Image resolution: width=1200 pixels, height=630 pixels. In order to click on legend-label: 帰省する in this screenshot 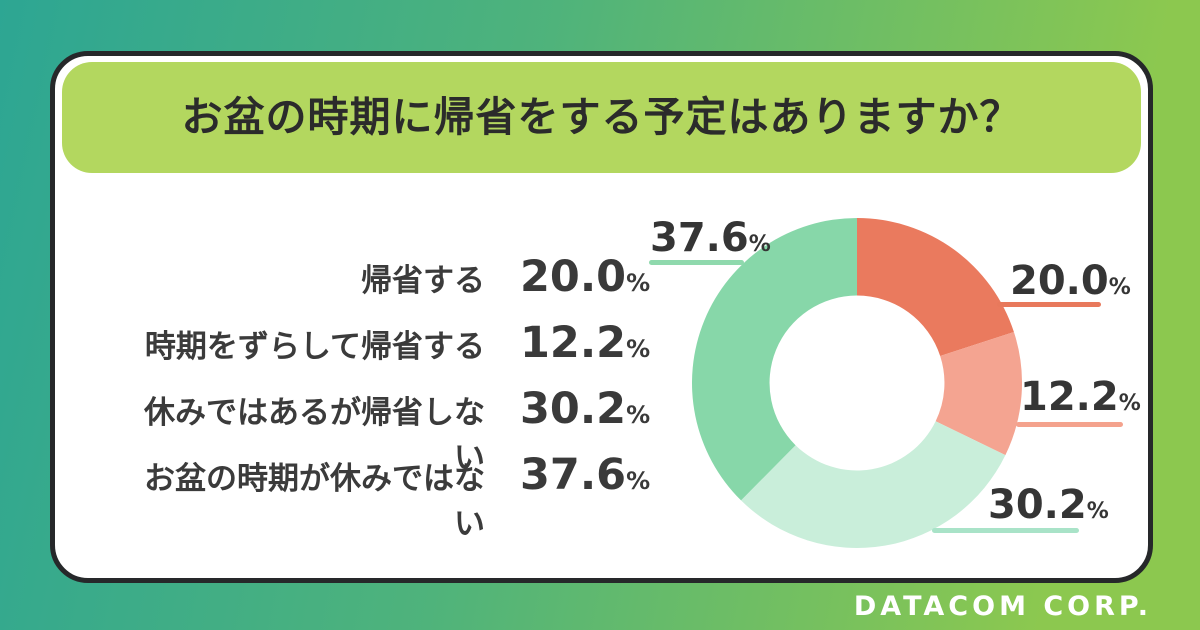, I will do `click(423, 281)`.